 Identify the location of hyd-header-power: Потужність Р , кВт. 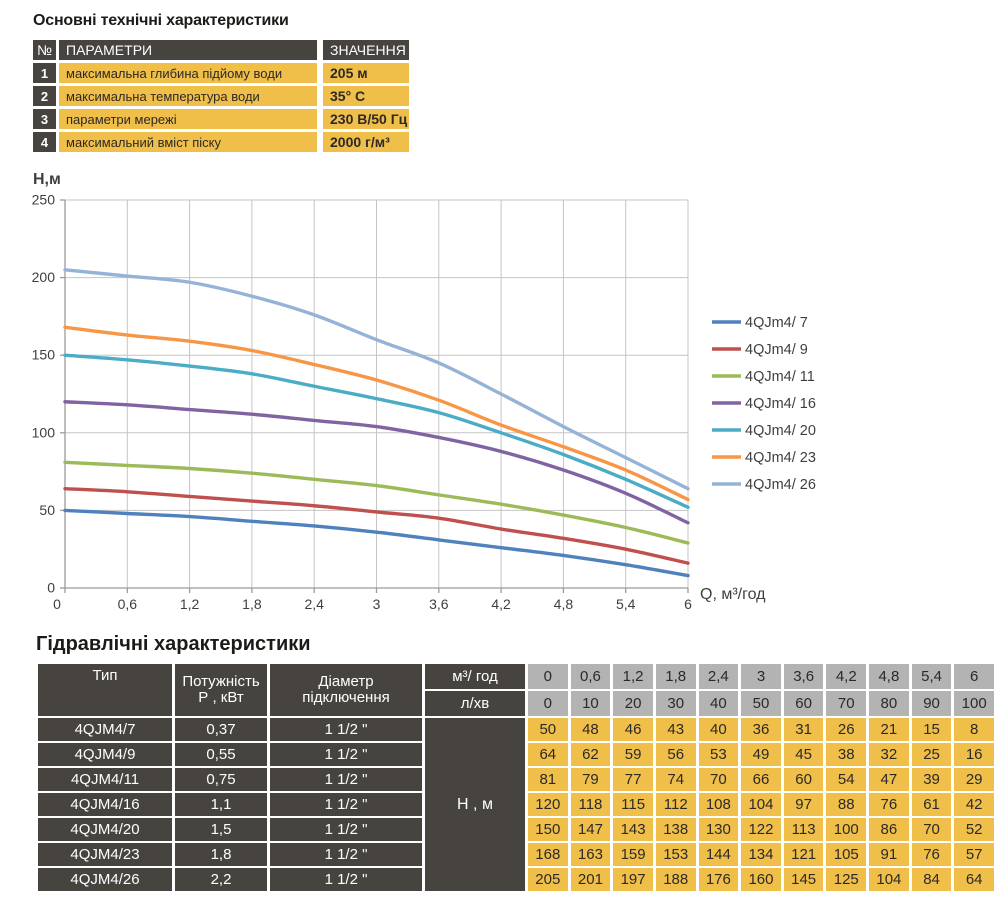
(221, 690).